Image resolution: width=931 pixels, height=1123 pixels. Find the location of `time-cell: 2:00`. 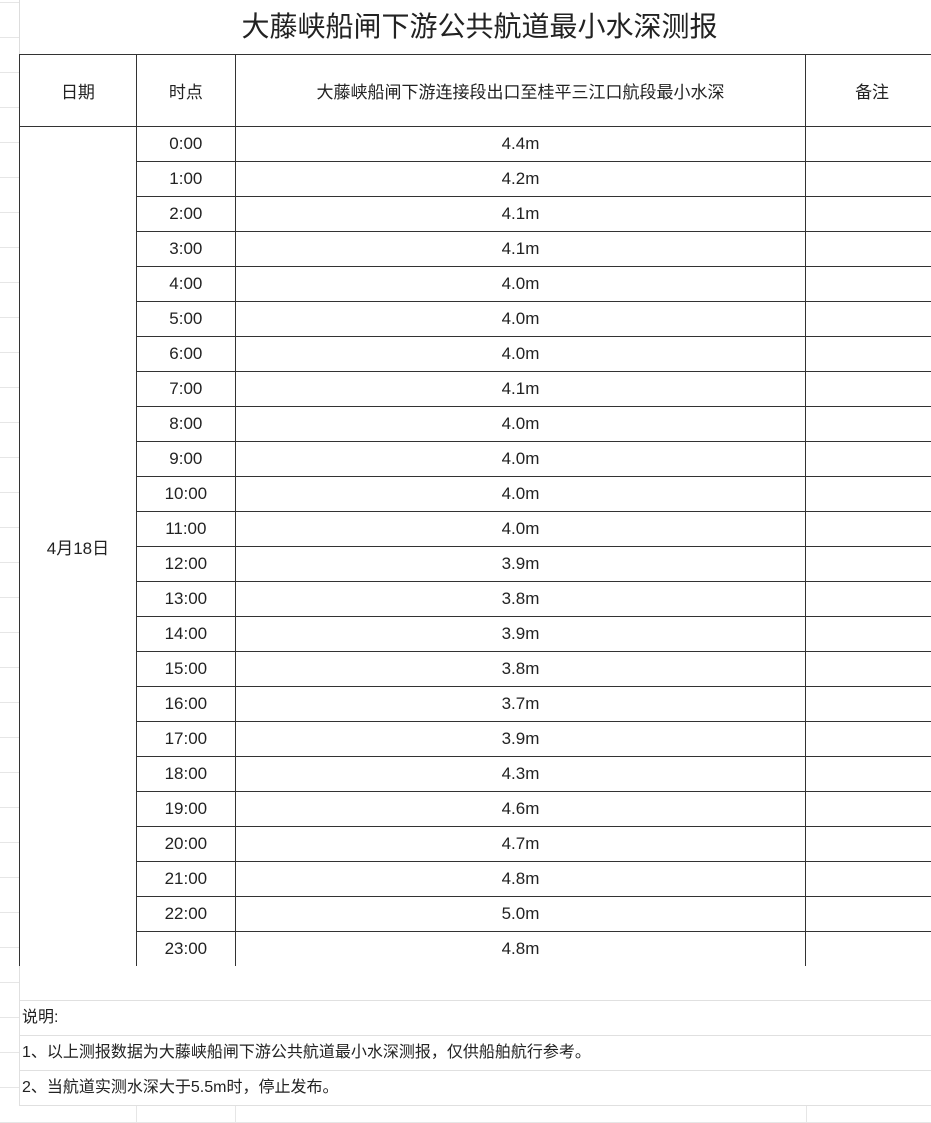

time-cell: 2:00 is located at coordinates (185, 214).